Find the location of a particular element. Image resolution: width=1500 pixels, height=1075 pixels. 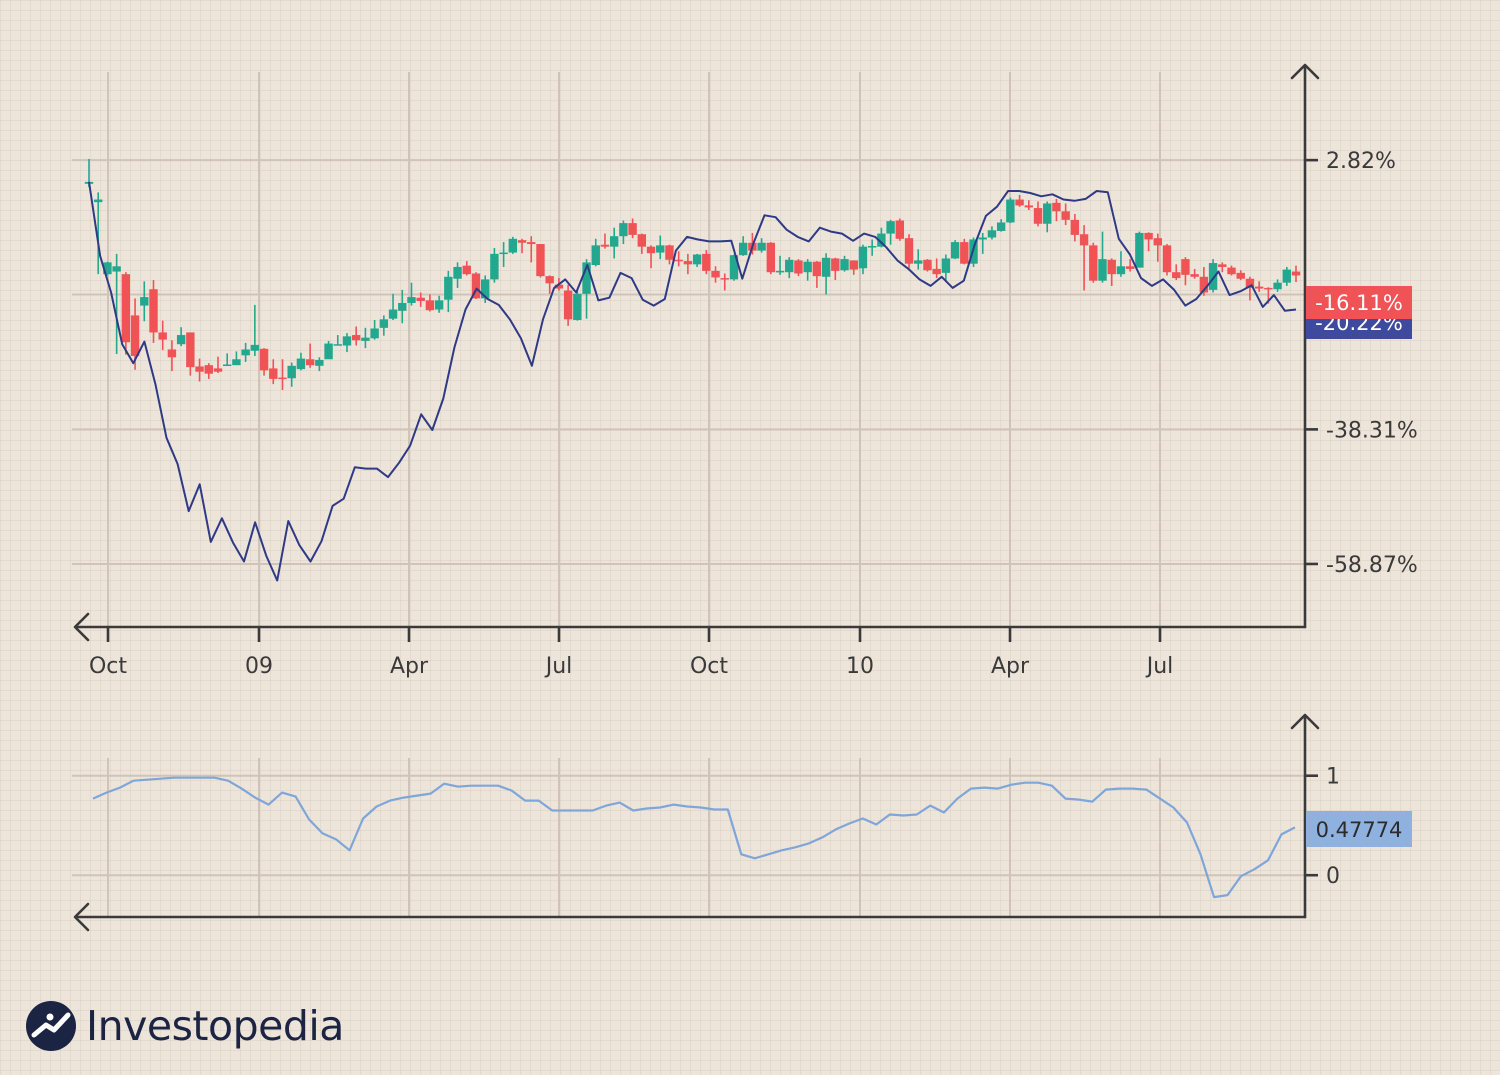

sub-y-axis-arrow-icon is located at coordinates (1305, 721).